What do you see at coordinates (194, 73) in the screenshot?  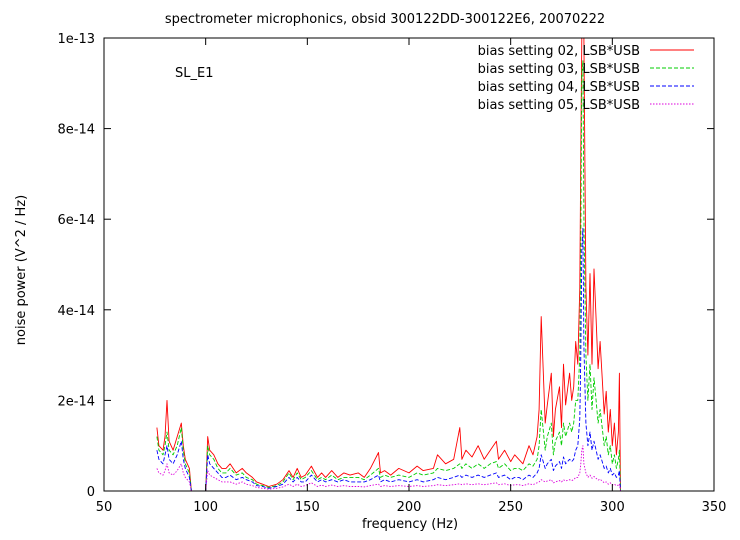 I see `sl-e1-annotation: SL_E1` at bounding box center [194, 73].